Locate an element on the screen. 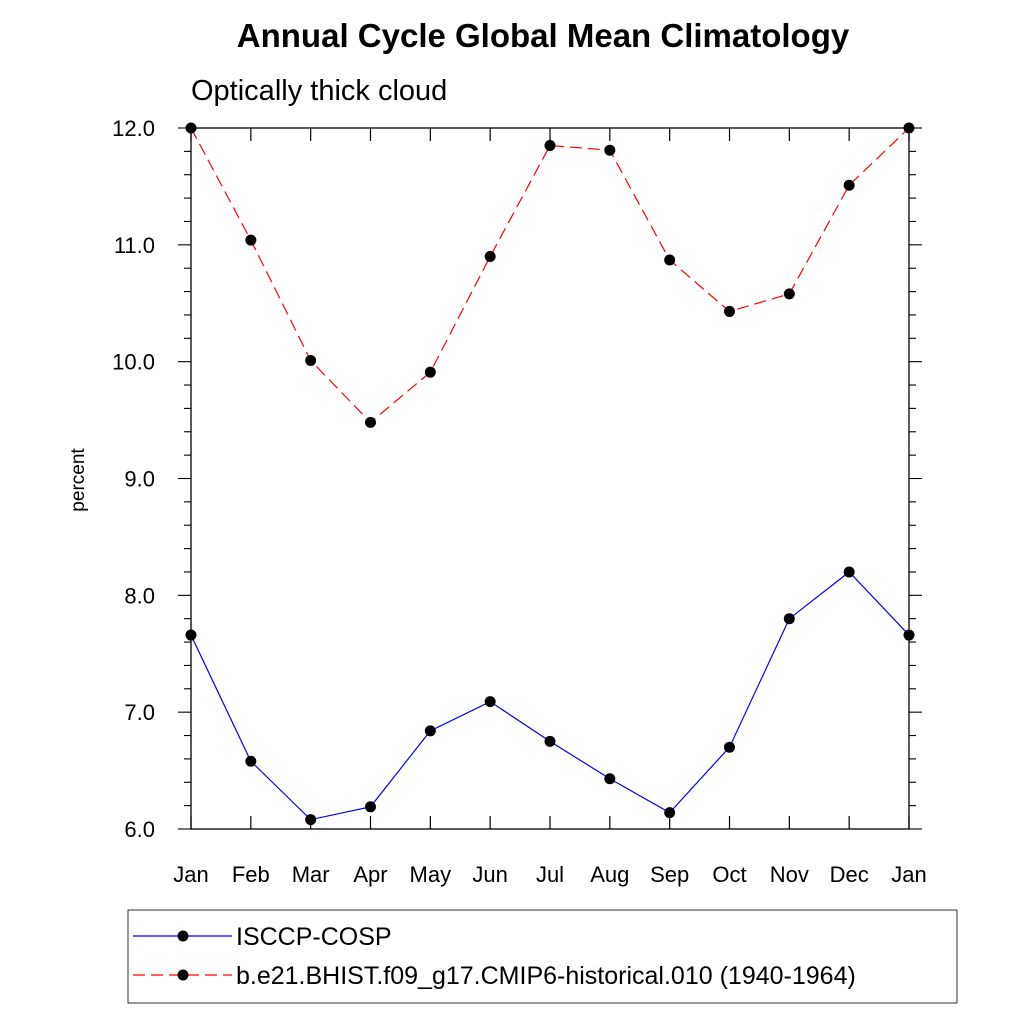 This screenshot has height=1024, width=1024. legend-label: ISCCP-COSP is located at coordinates (314, 937).